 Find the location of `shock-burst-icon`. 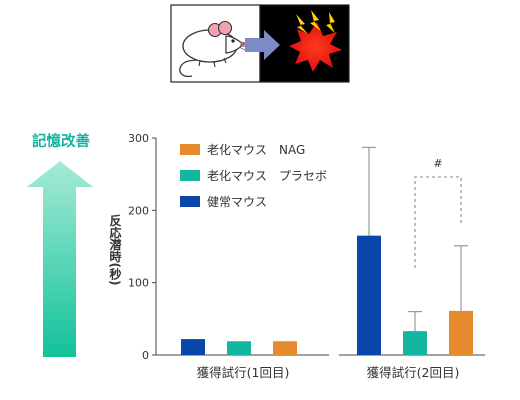

shock-burst-icon is located at coordinates (315, 41).